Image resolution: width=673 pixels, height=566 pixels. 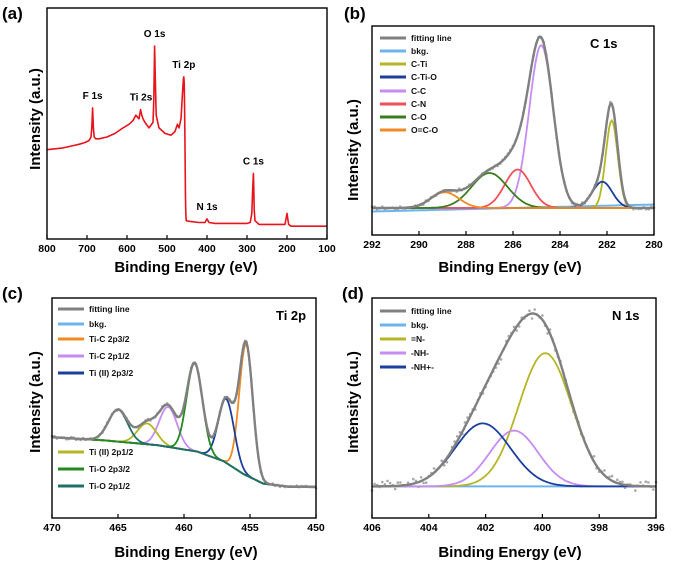 What do you see at coordinates (187, 245) in the screenshot?
I see `panel-a-xticks: 800 700 600 500 400 300 200 100` at bounding box center [187, 245].